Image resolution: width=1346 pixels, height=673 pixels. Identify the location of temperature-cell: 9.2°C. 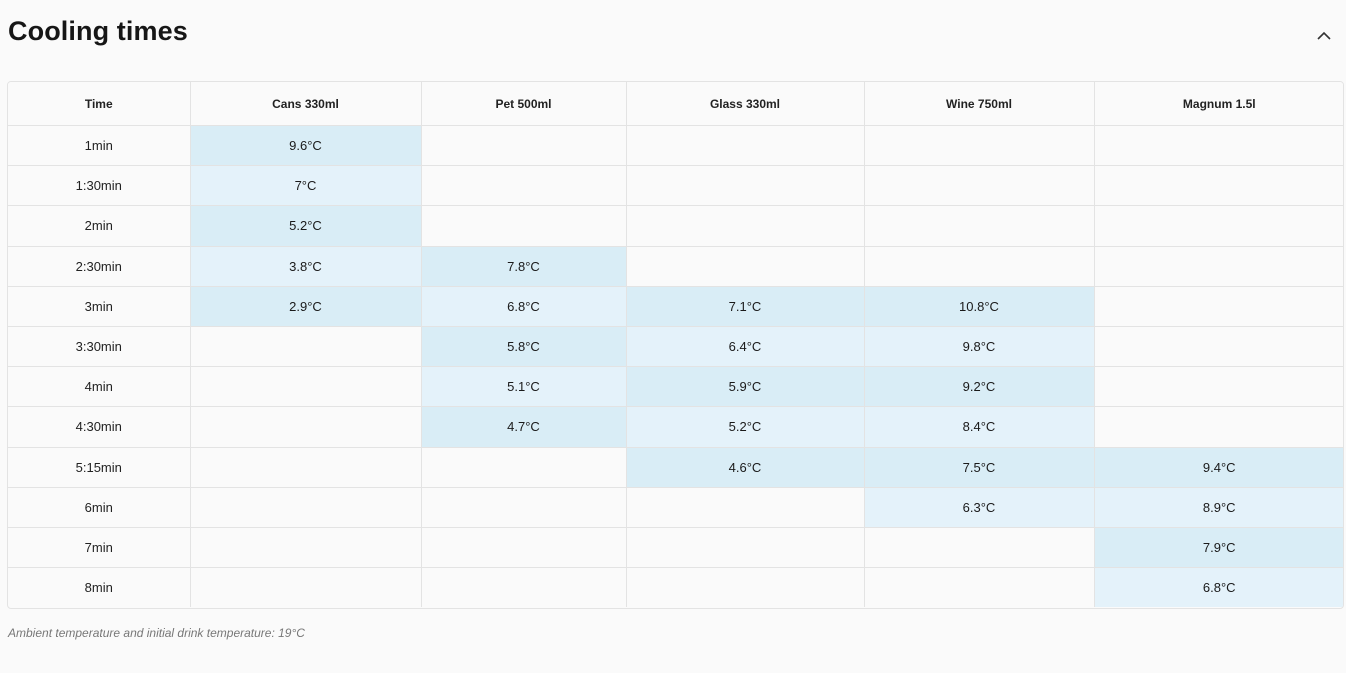
(979, 387).